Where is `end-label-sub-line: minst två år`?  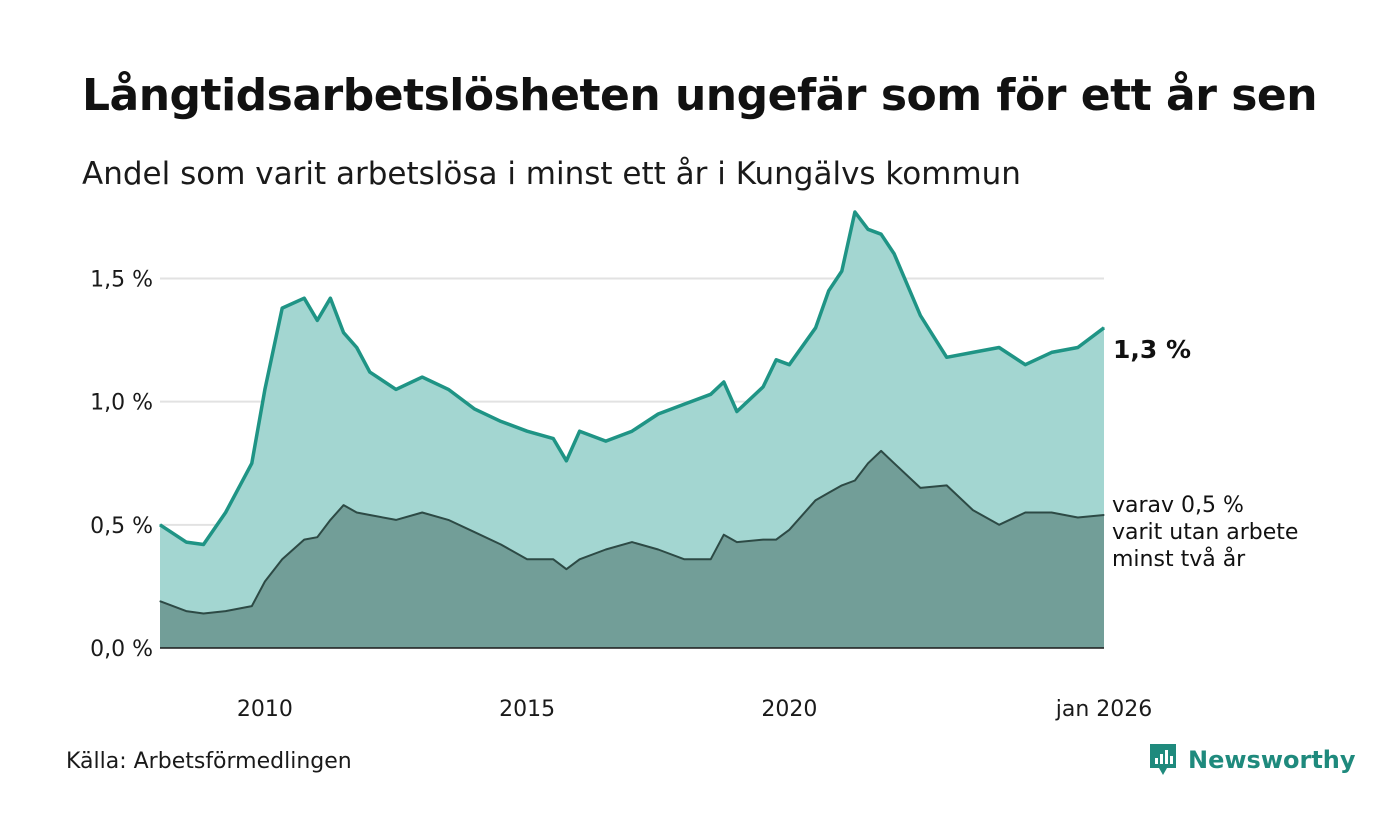
end-label-sub-line: minst två år is located at coordinates (1179, 559).